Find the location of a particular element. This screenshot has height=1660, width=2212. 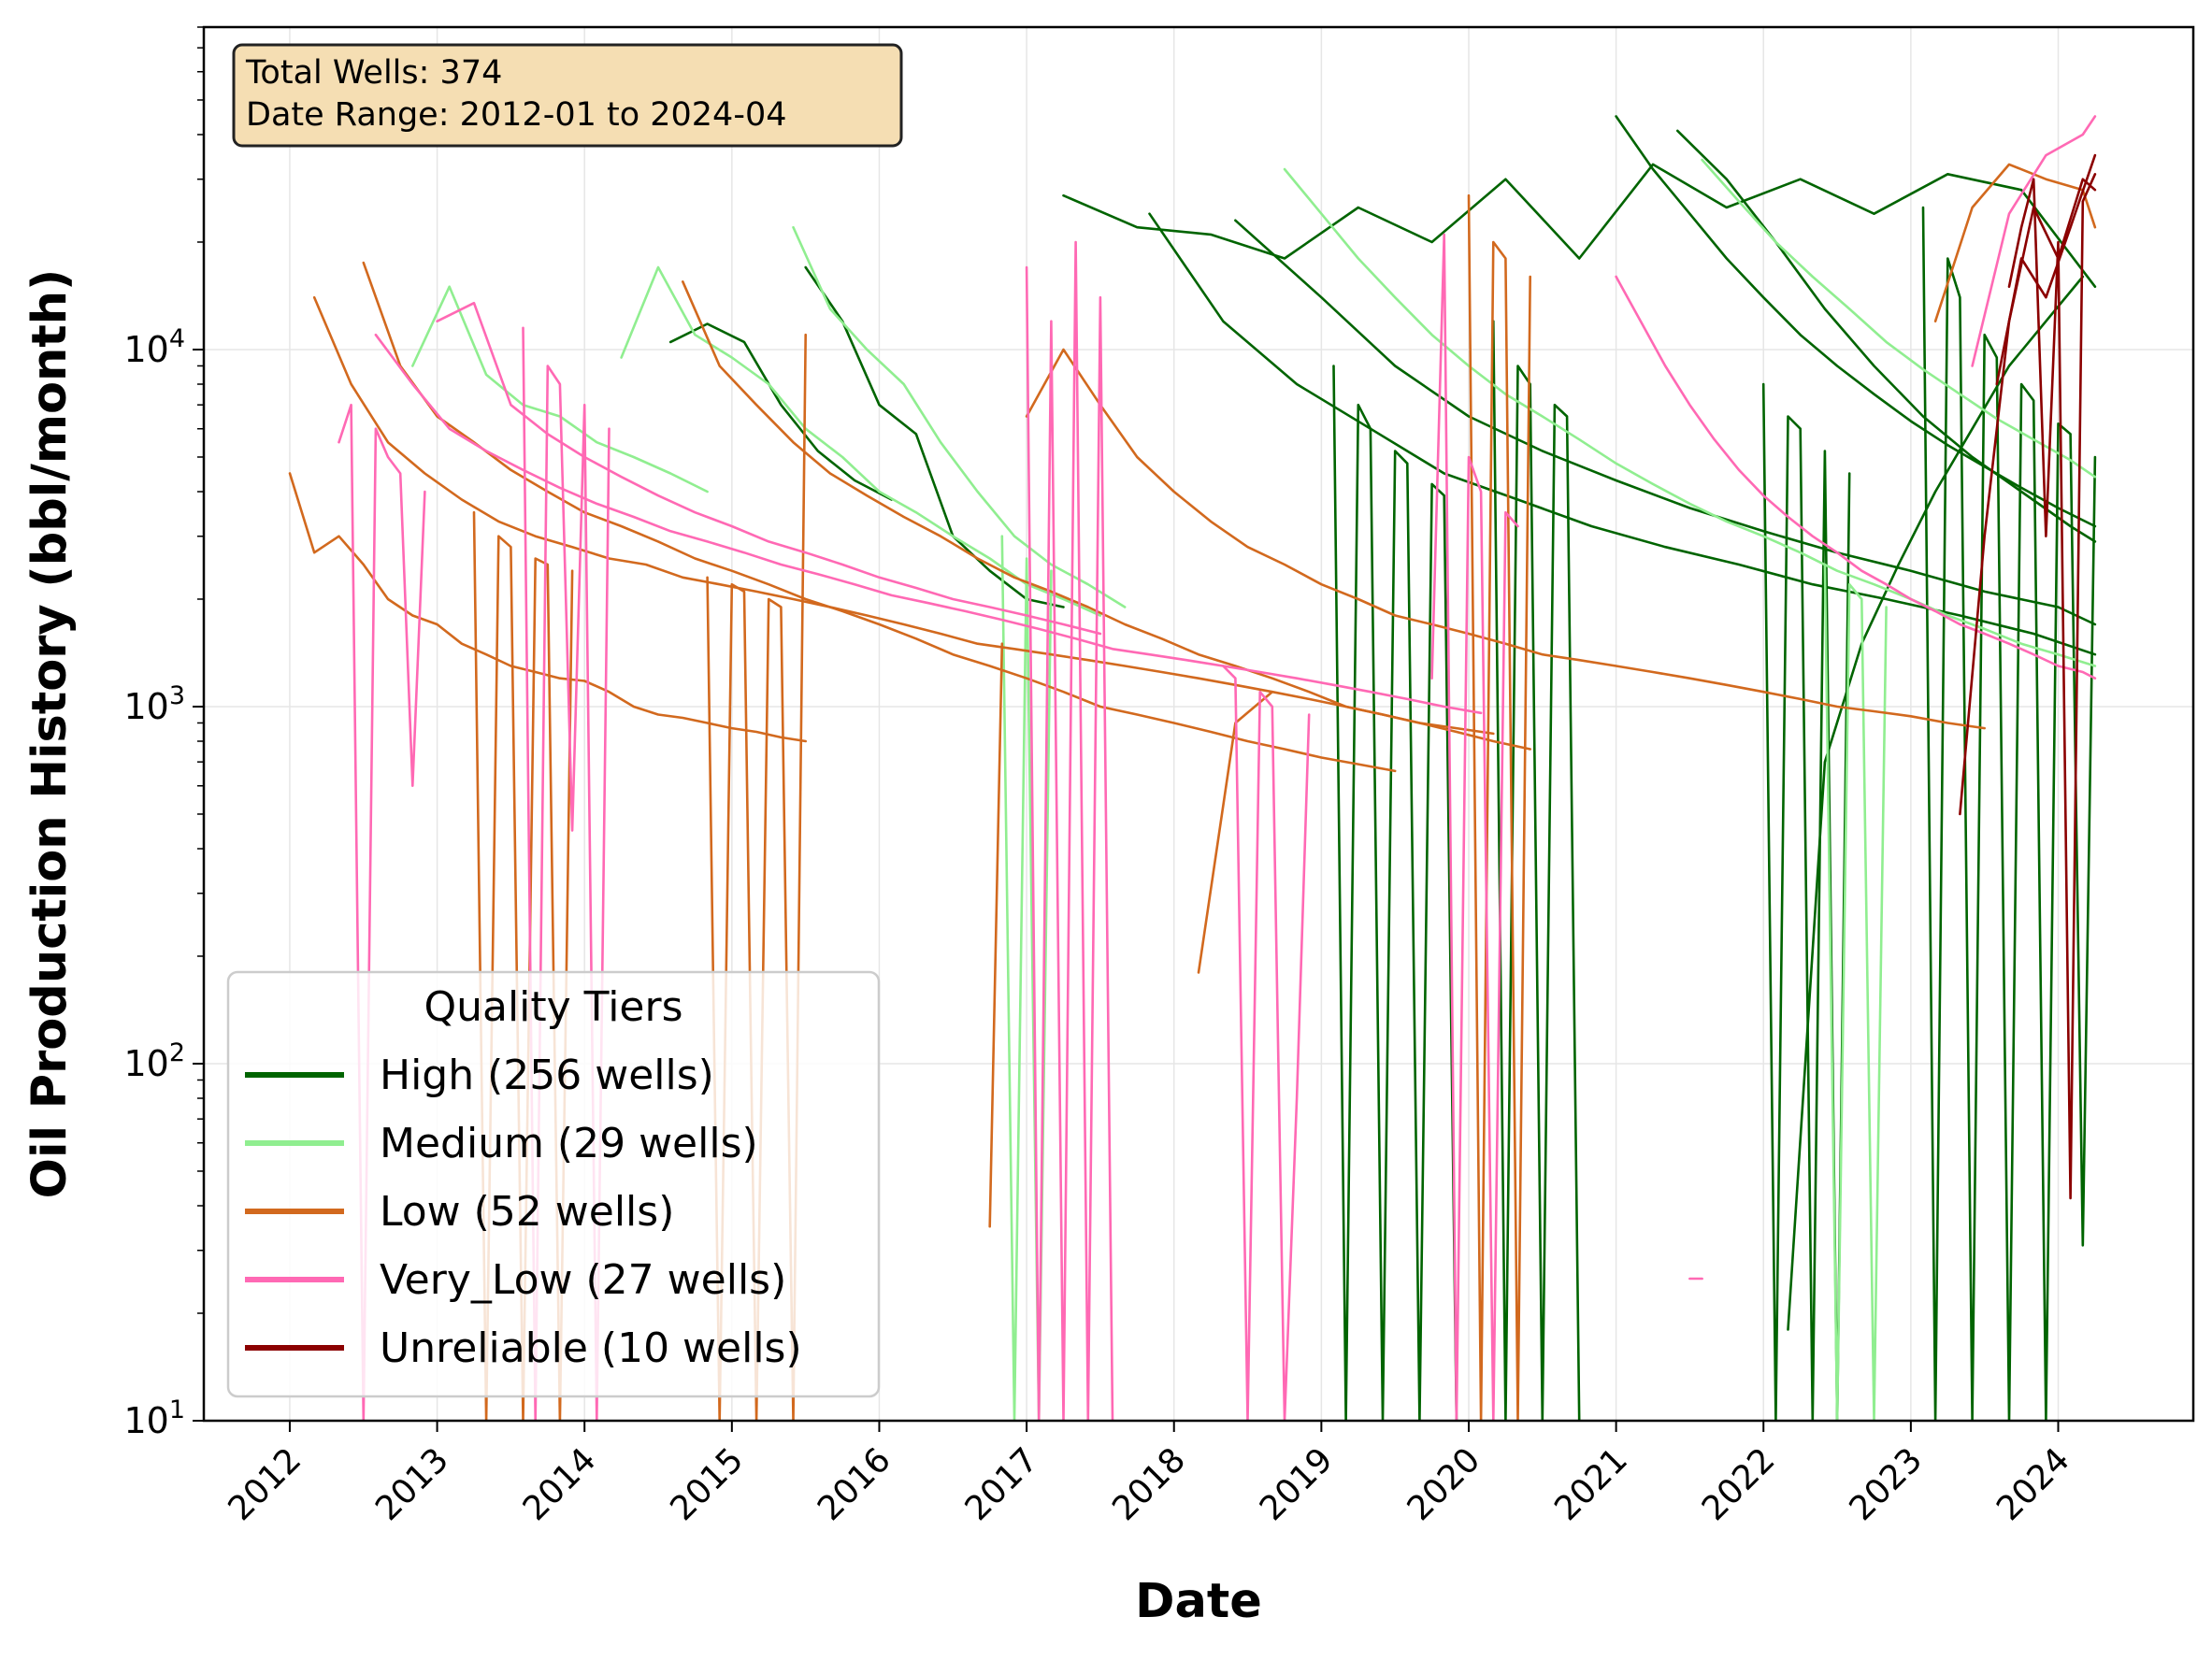

total-wells-text: Total Wells: 374 is located at coordinates (373, 73).